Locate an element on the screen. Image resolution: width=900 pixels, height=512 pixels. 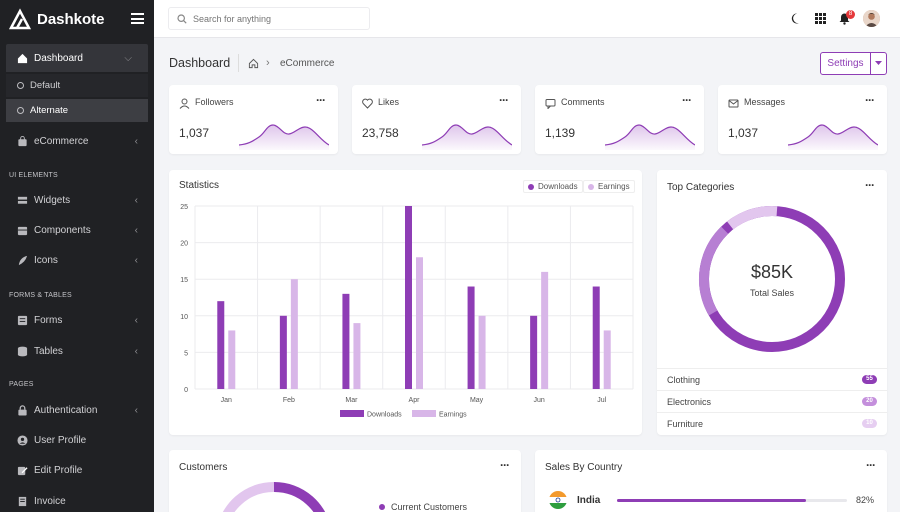
section-heading-ui: UI ELEMENTS is located at coordinates (33, 175).